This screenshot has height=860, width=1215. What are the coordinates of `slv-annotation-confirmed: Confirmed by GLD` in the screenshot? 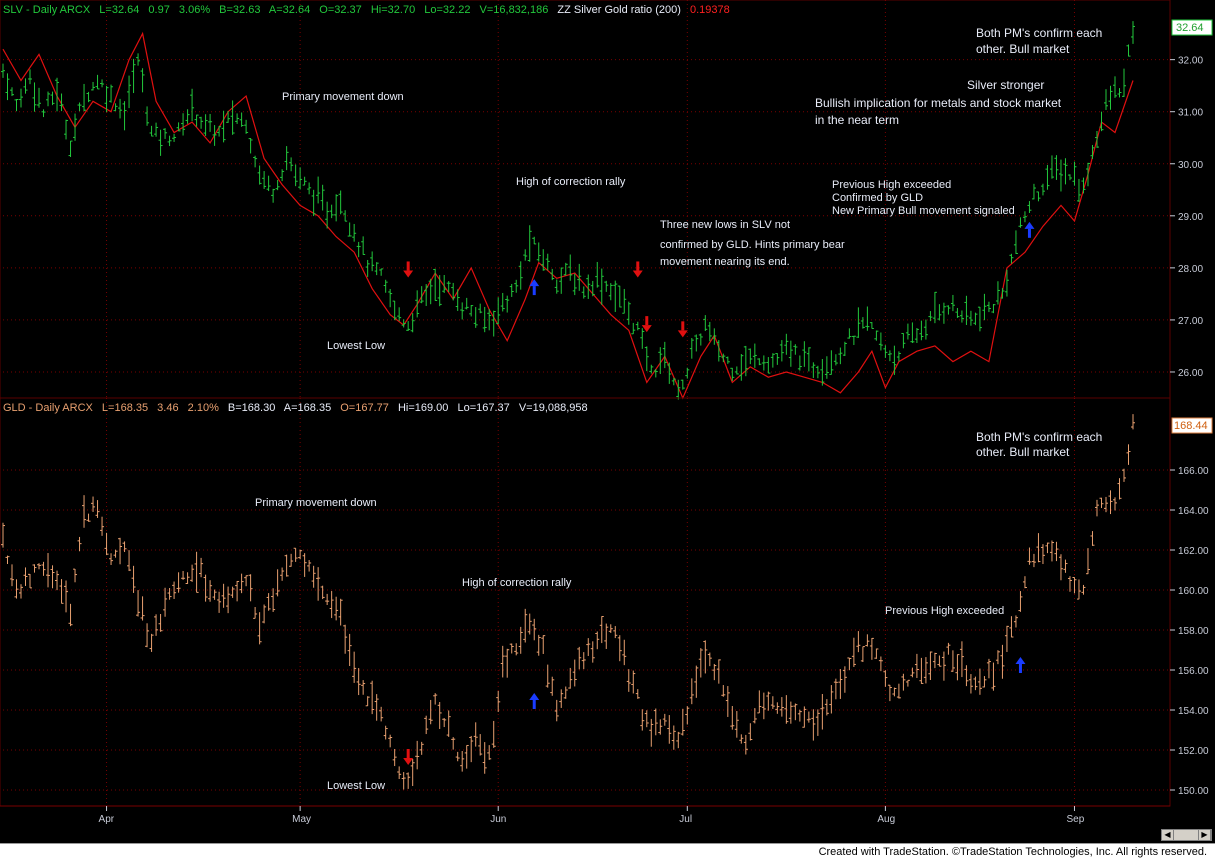 It's located at (877, 198).